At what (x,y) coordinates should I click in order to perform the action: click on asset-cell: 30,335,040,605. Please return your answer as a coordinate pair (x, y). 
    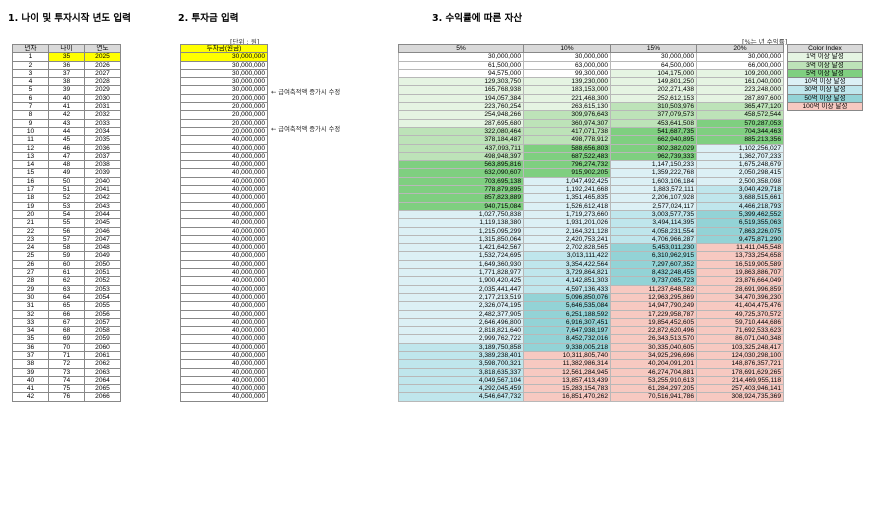
    Looking at the image, I should click on (653, 347).